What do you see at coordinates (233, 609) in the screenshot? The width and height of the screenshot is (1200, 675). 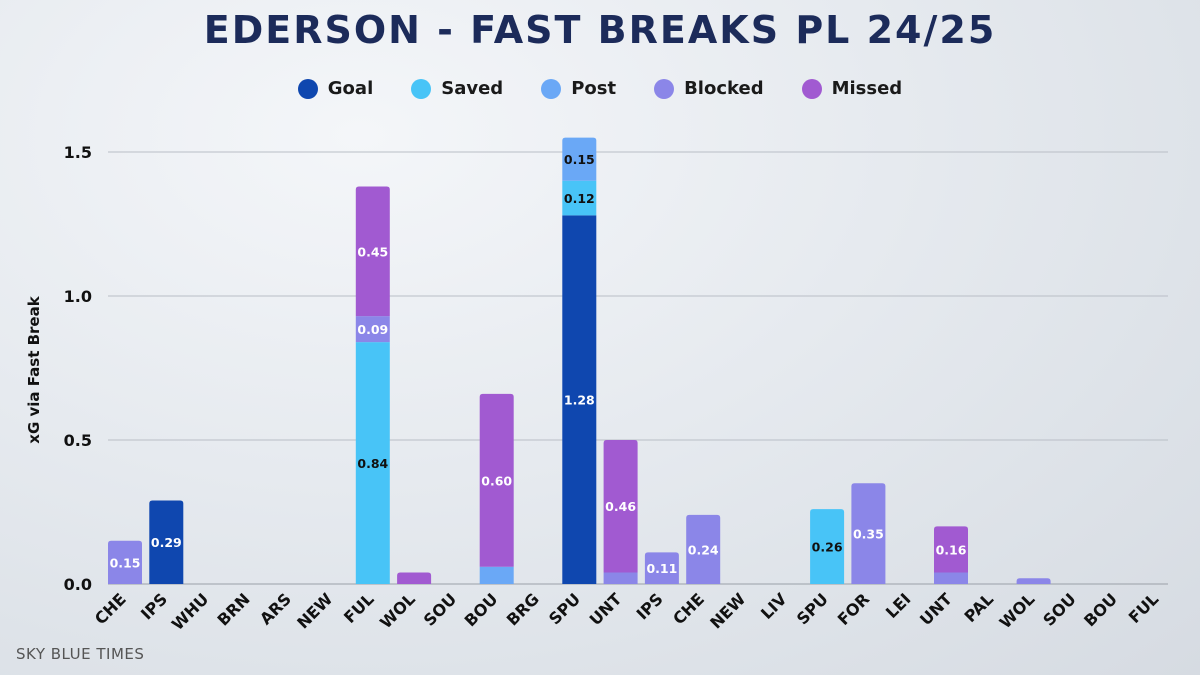 I see `x-tick-label: BRN` at bounding box center [233, 609].